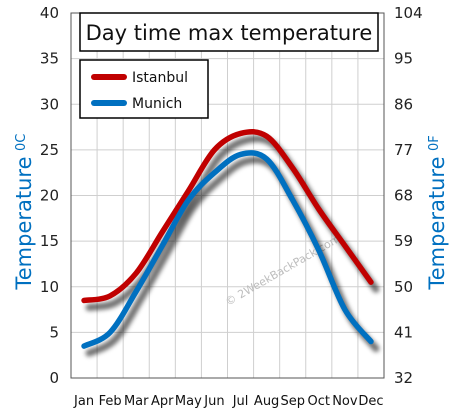  What do you see at coordinates (49, 150) in the screenshot?
I see `y-left-tick-label: 25` at bounding box center [49, 150].